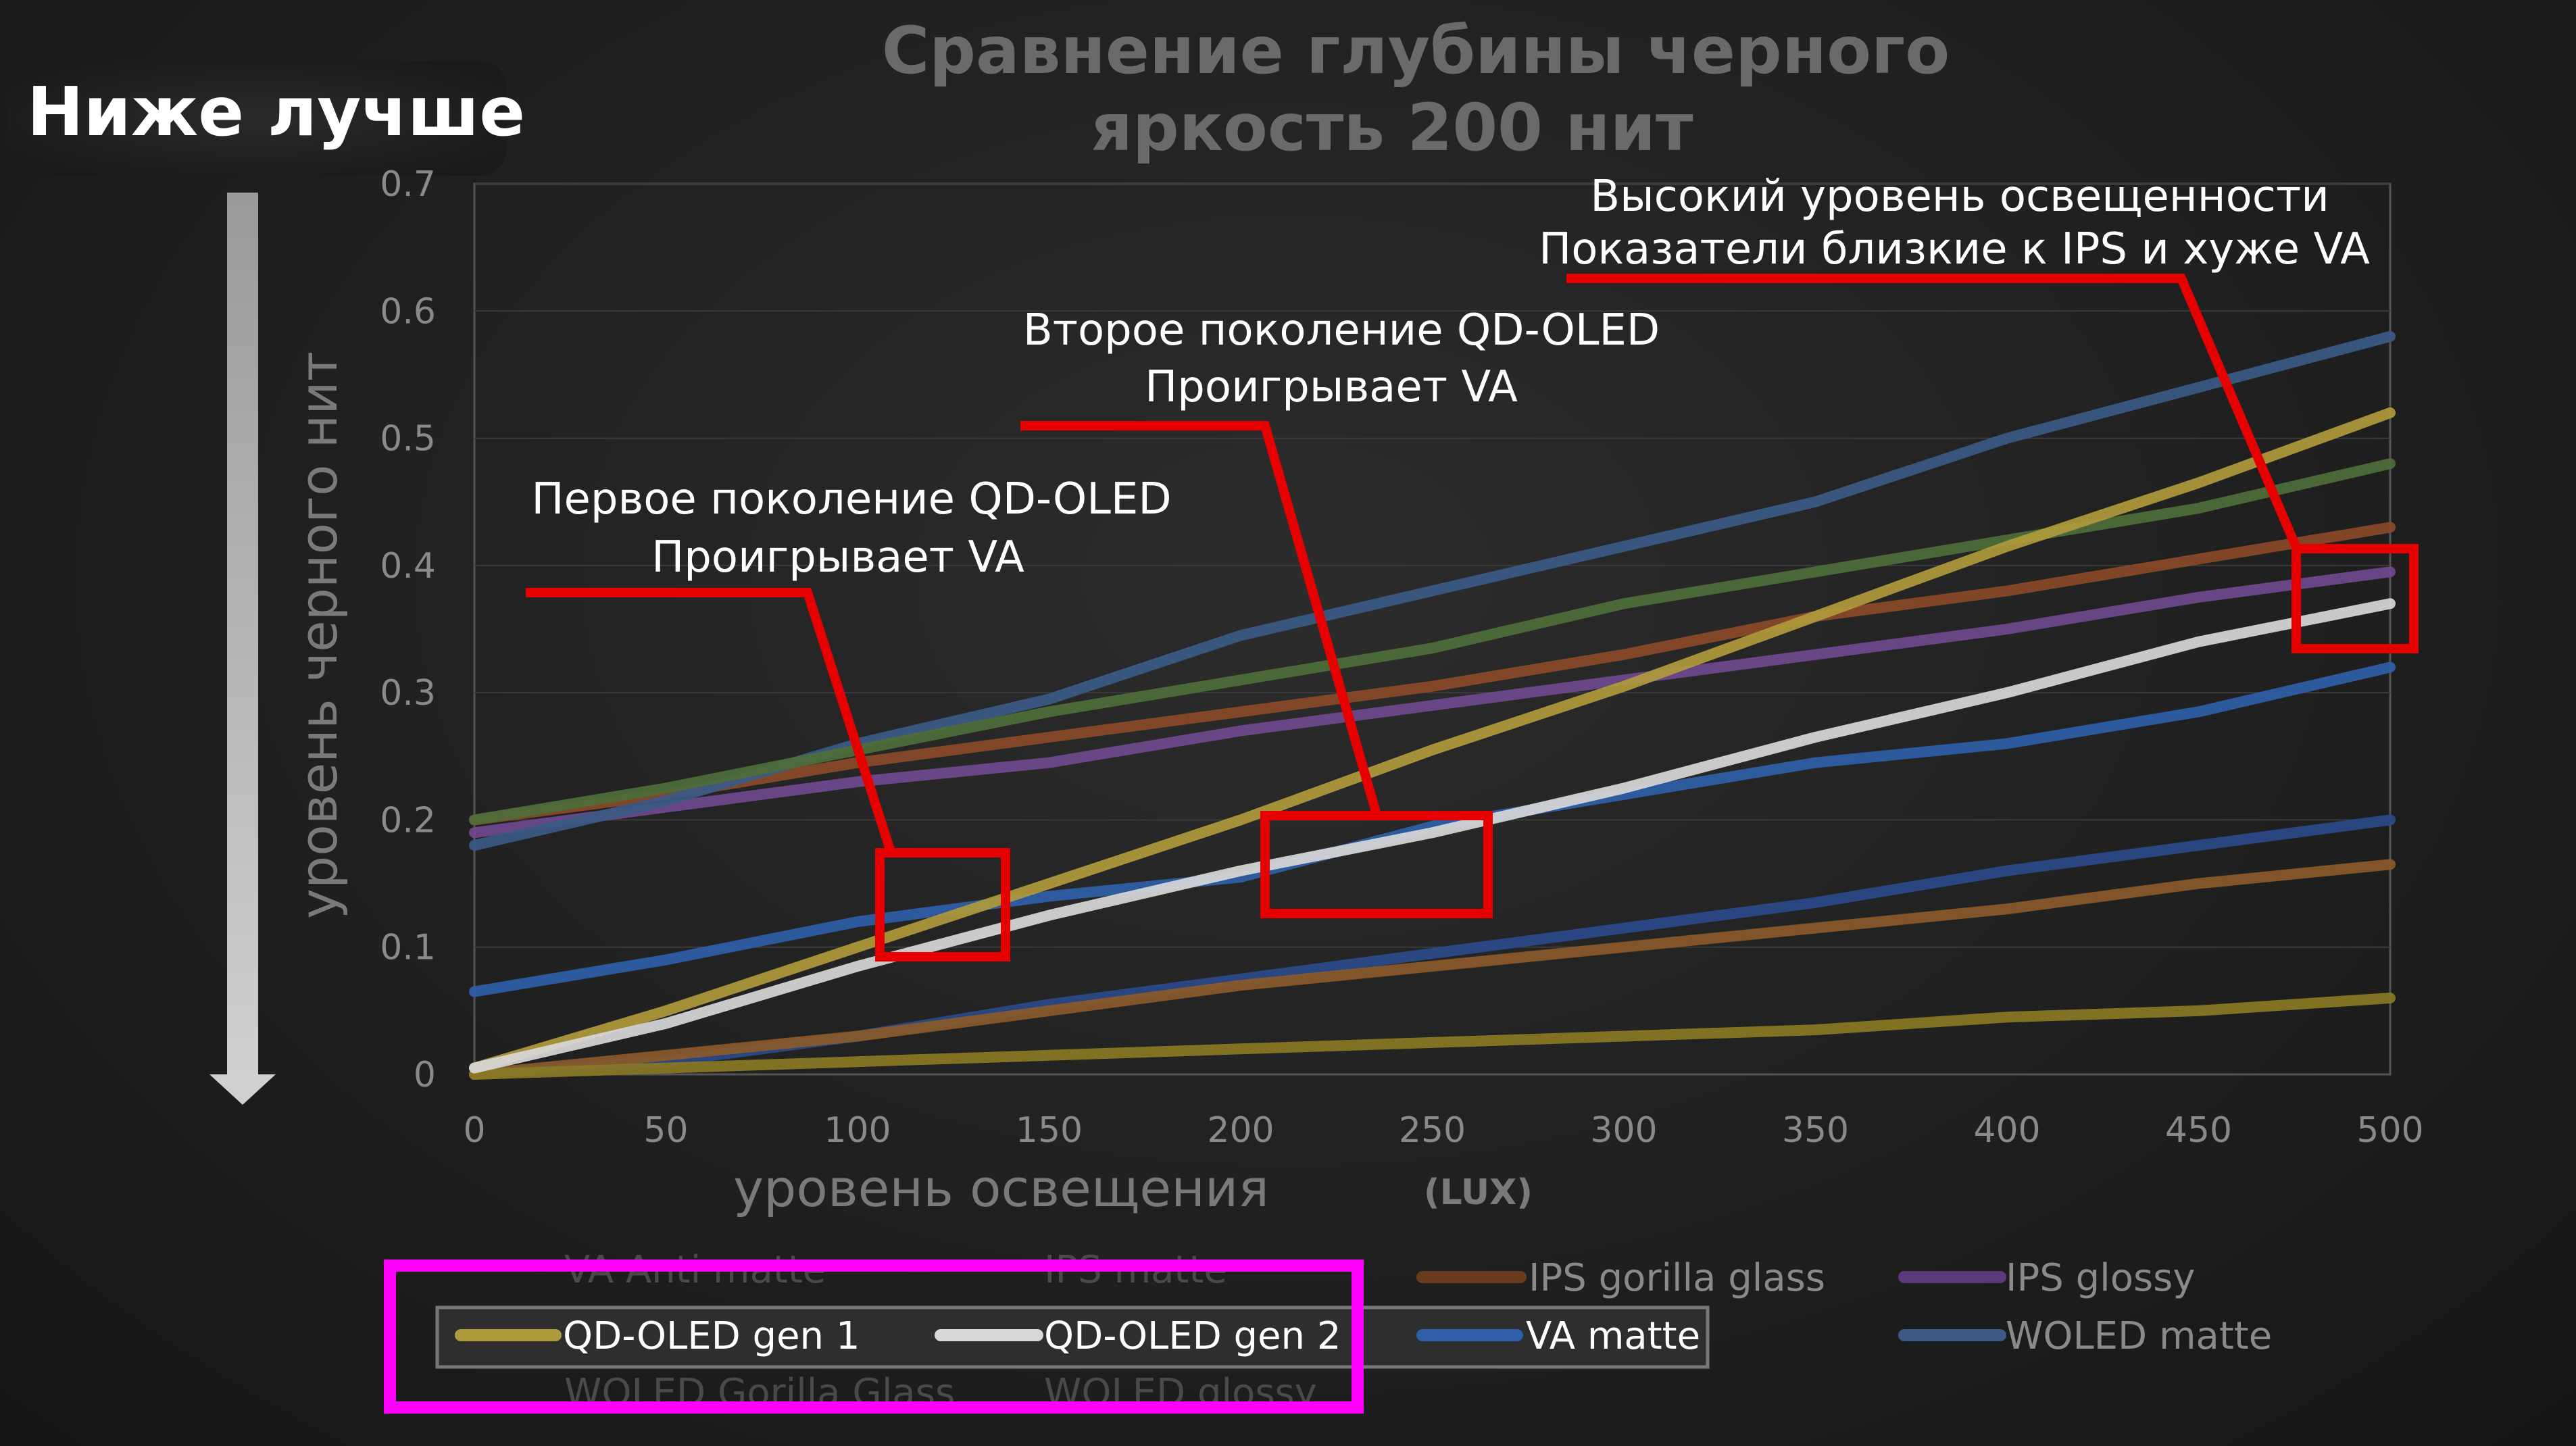 The height and width of the screenshot is (1446, 2576). Describe the element at coordinates (2101, 1278) in the screenshot. I see `legend-label-ips-glossy: IPS glossy` at that location.